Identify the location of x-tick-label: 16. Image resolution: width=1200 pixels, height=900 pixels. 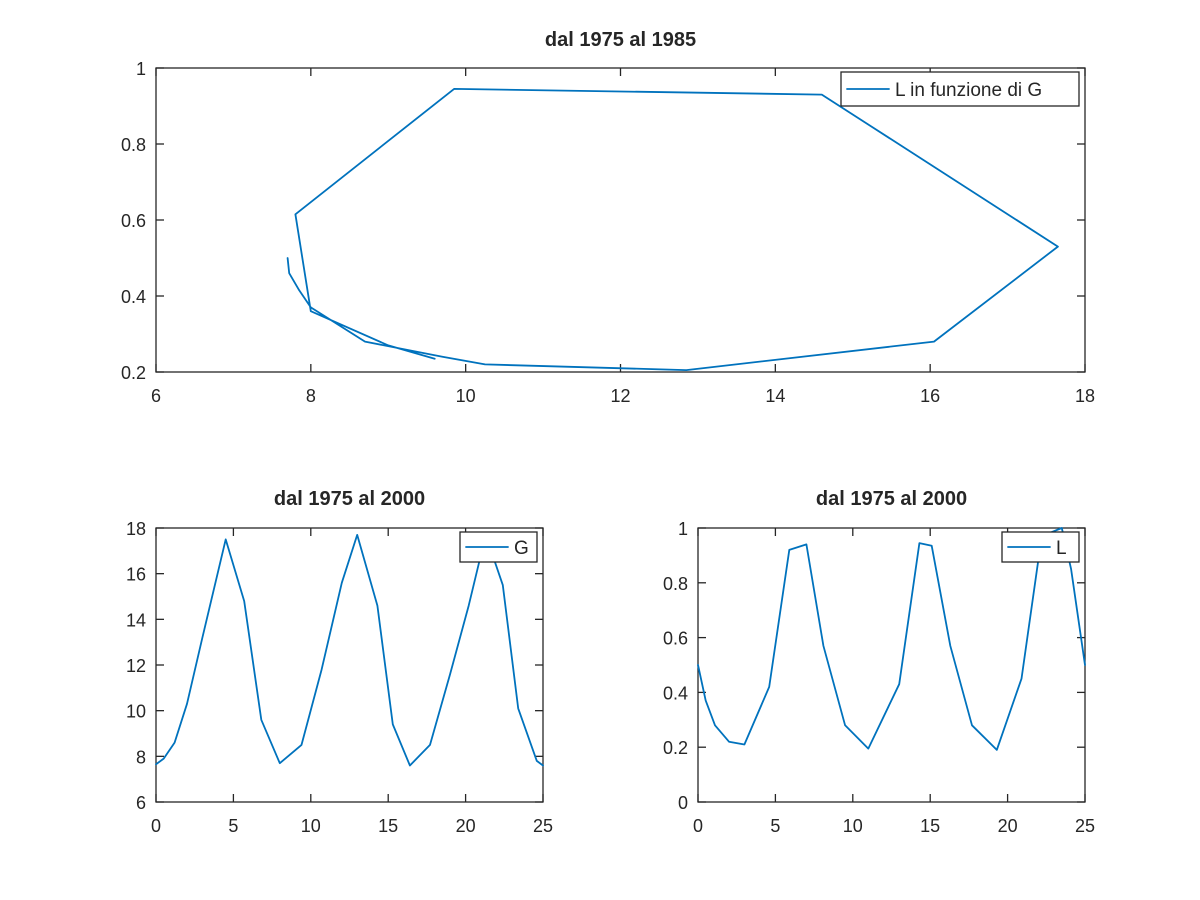
(930, 396).